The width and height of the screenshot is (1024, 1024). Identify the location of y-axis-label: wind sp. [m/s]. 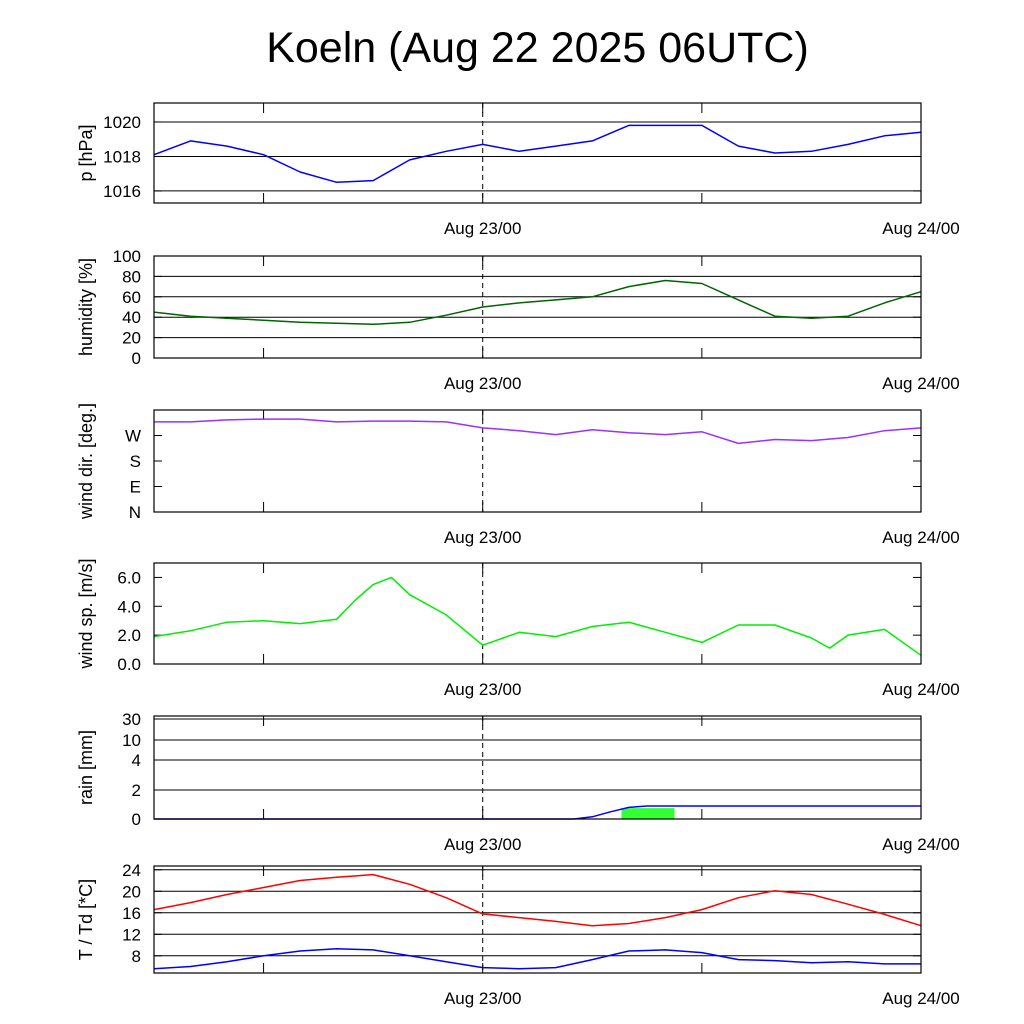
(86, 613).